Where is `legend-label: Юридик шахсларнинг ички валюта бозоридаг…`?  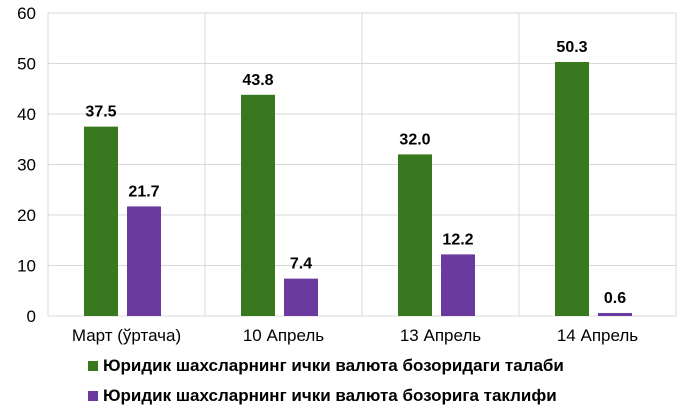 legend-label: Юридик шахсларнинг ички валюта бозоридаг… is located at coordinates (333, 365).